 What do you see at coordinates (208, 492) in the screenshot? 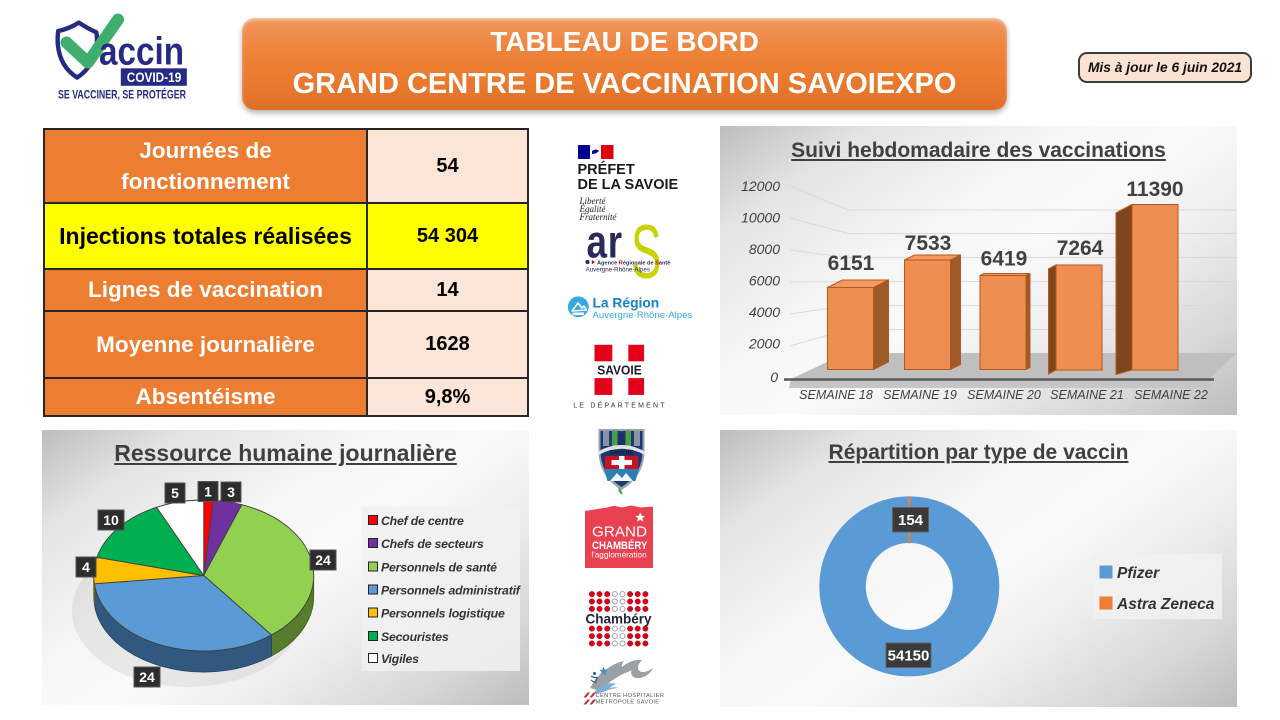
I see `svg-text: 1` at bounding box center [208, 492].